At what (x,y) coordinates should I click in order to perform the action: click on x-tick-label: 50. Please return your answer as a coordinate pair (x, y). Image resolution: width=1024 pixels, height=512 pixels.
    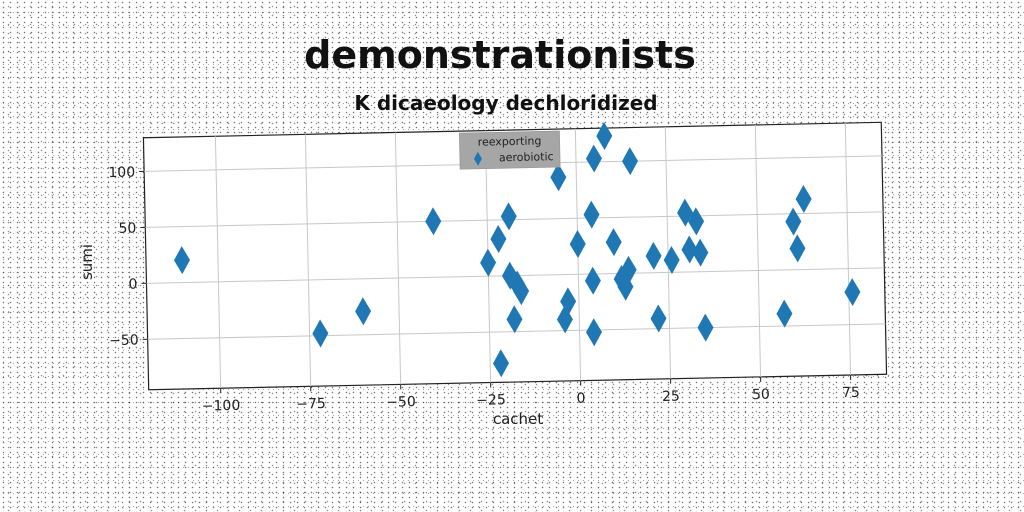
    Looking at the image, I should click on (761, 395).